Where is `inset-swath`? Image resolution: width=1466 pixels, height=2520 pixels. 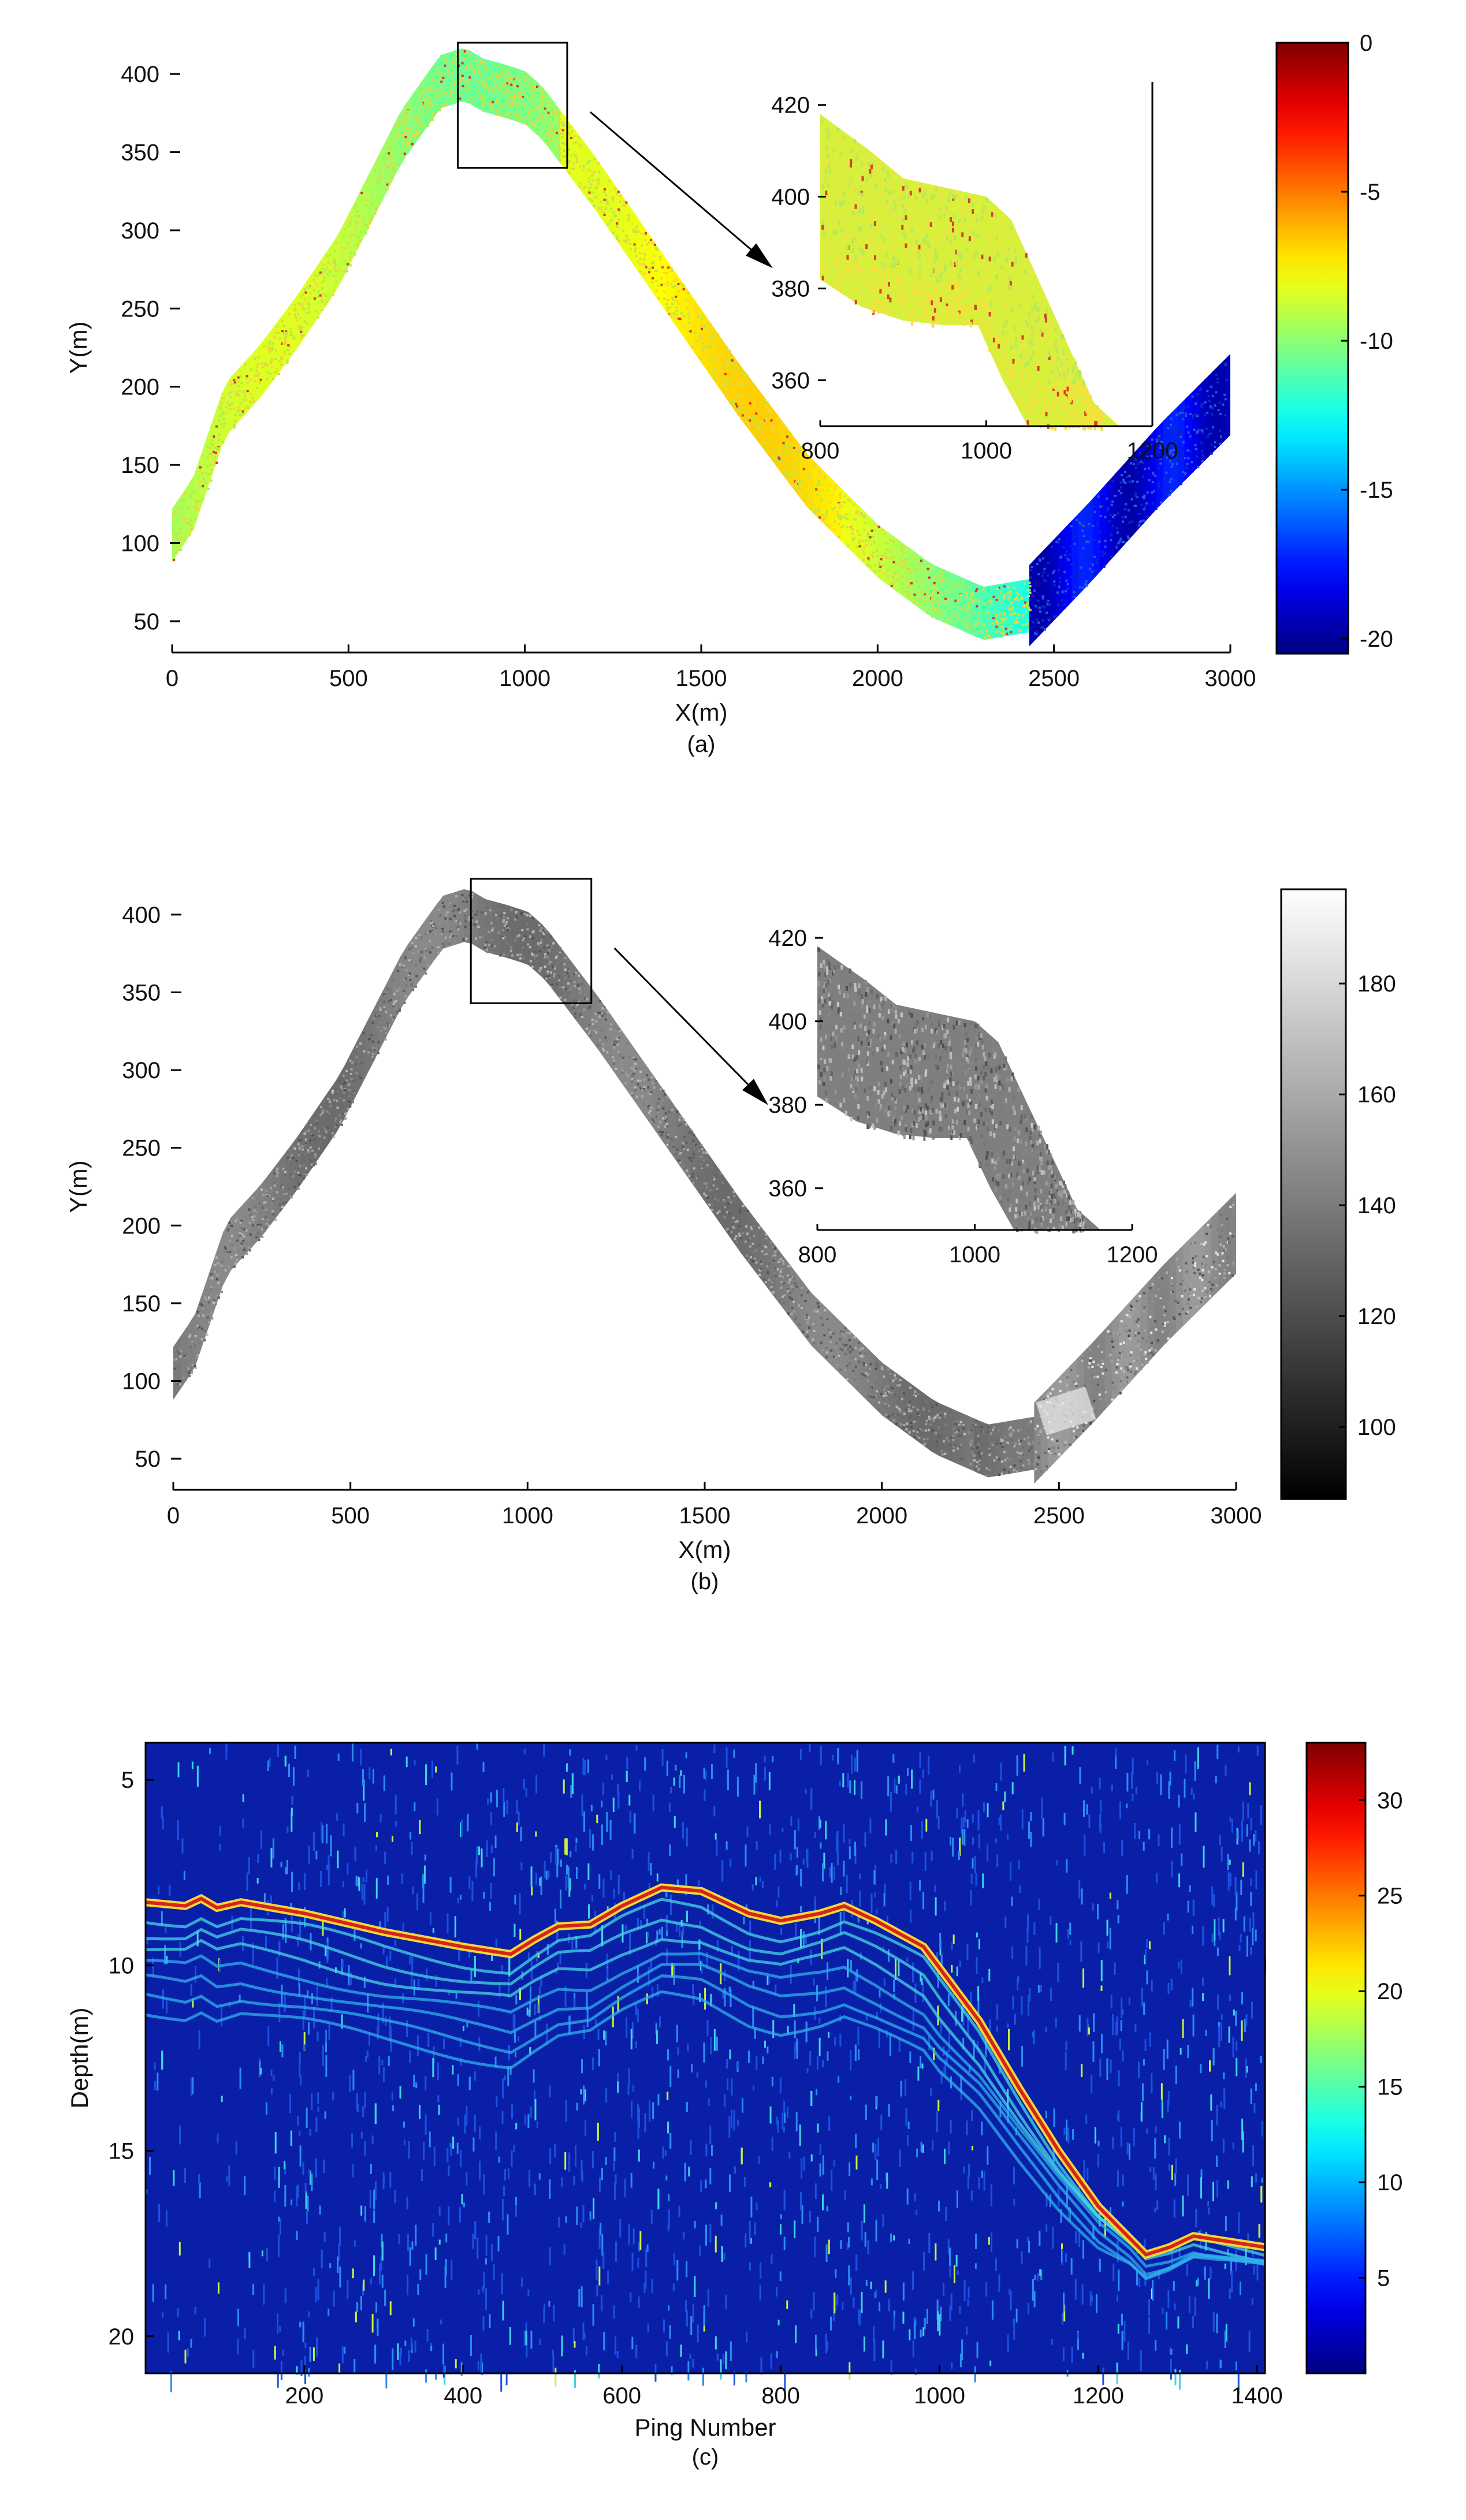
inset-swath is located at coordinates (969, 273).